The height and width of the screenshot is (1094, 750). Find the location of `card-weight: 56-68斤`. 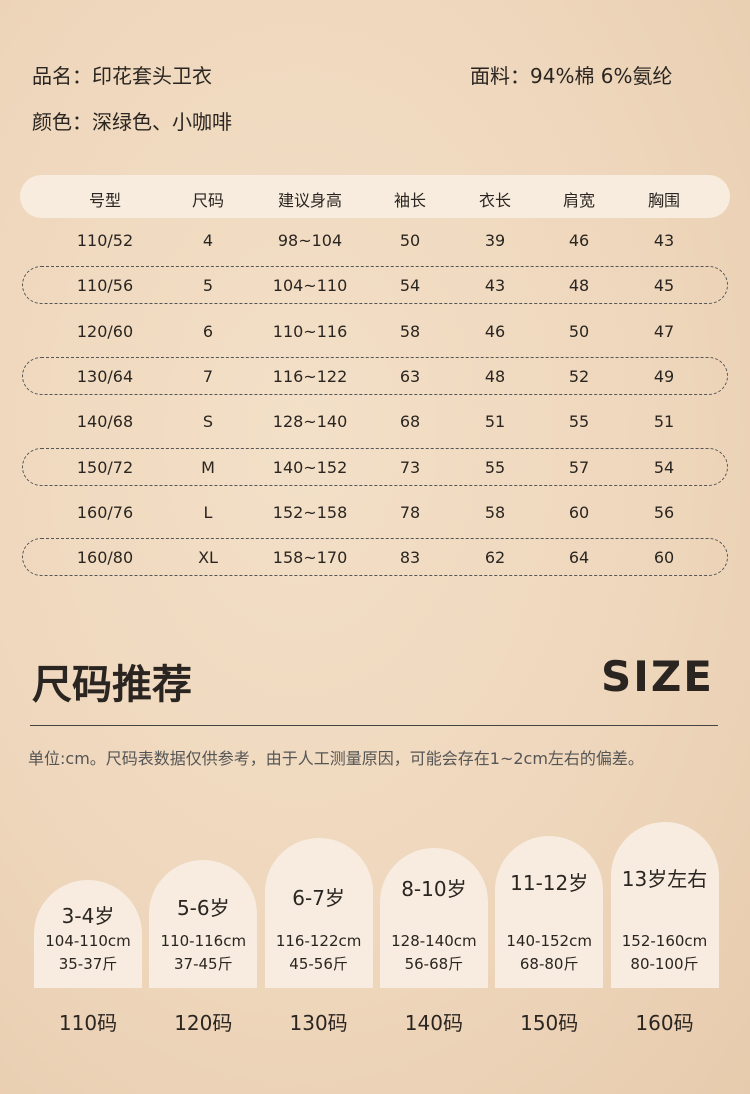

card-weight: 56-68斤 is located at coordinates (434, 964).